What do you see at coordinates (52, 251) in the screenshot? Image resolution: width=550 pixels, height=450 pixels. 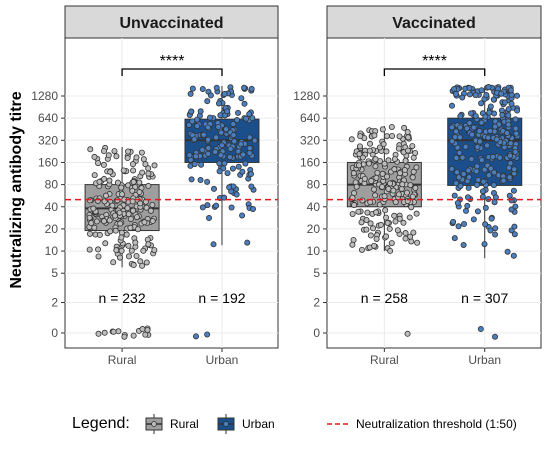 I see `y-tick-label: 10` at bounding box center [52, 251].